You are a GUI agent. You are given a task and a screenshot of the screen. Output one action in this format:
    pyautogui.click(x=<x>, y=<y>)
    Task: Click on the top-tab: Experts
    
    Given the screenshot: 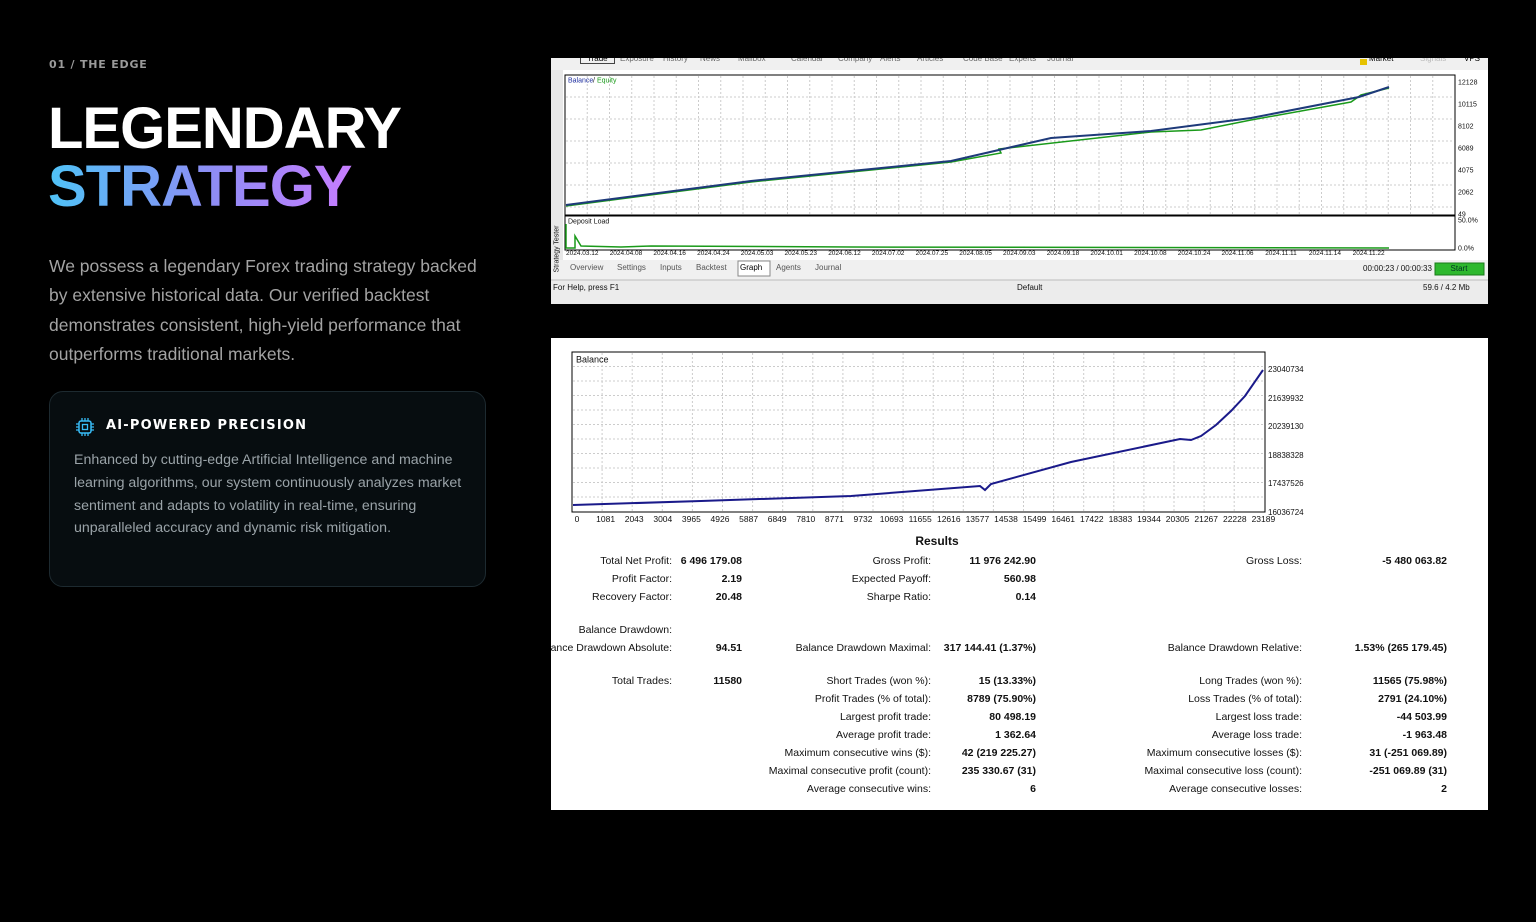 What is the action you would take?
    pyautogui.click(x=1023, y=60)
    